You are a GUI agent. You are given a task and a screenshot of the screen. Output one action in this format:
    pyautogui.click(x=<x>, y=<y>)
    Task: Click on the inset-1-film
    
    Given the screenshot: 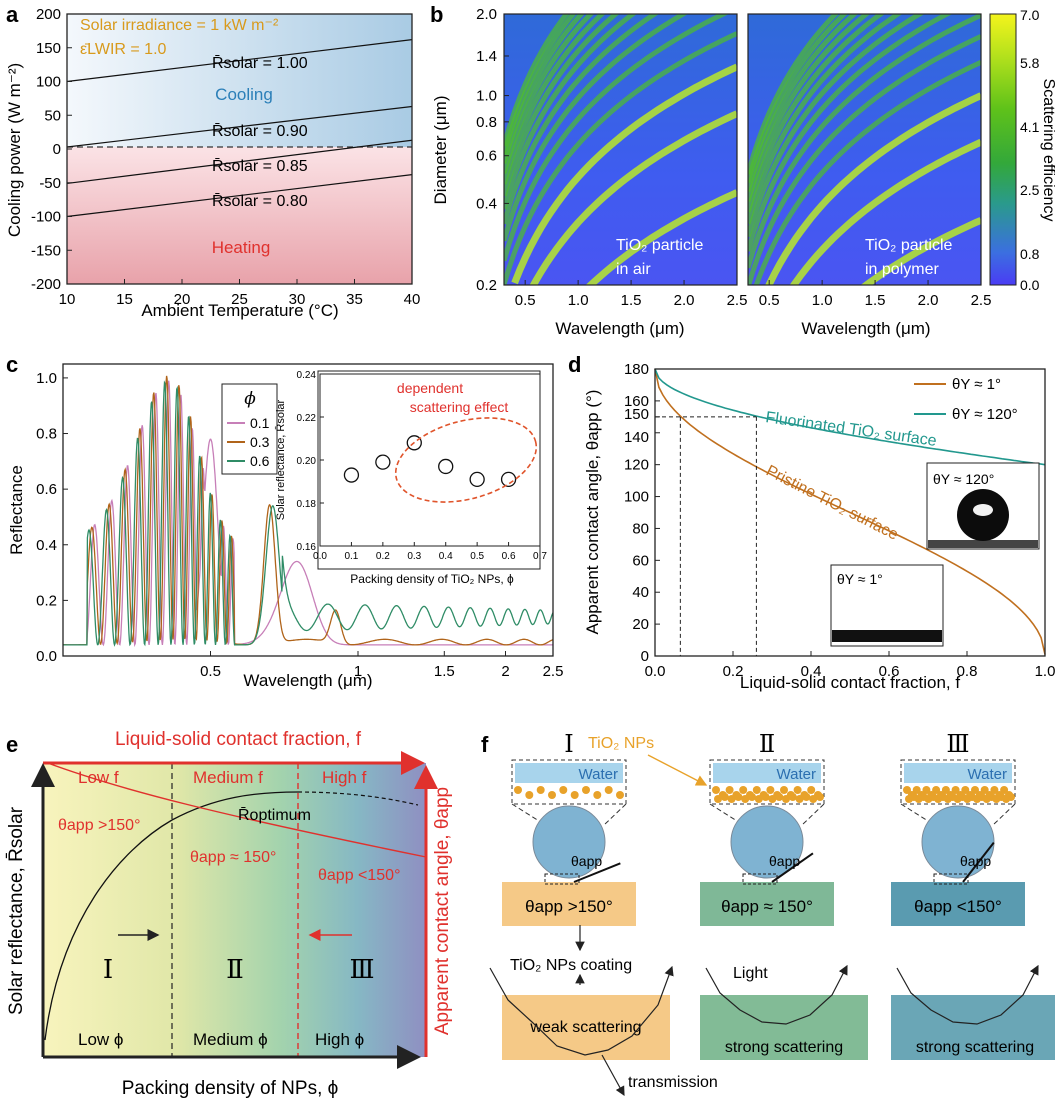 What is the action you would take?
    pyautogui.click(x=887, y=636)
    